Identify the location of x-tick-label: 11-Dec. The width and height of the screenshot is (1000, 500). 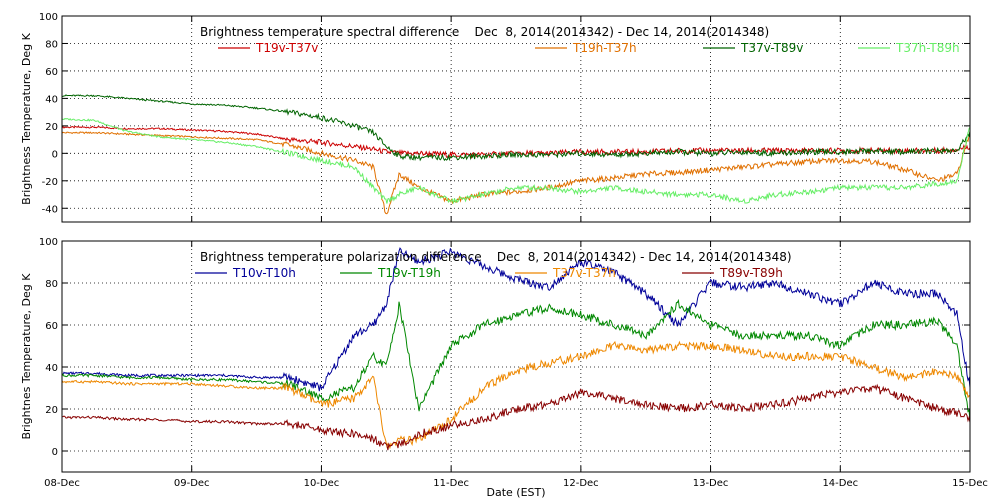
(451, 483).